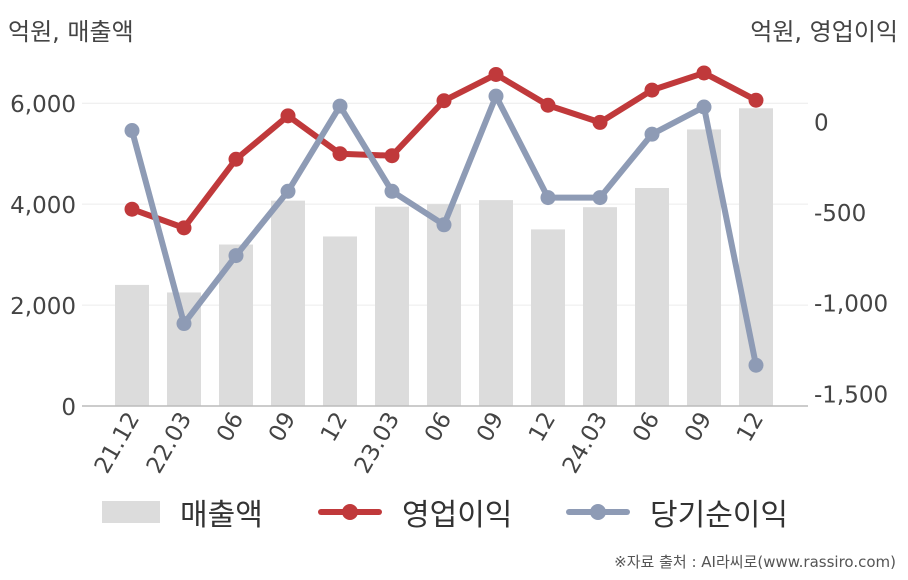  I want to click on legend-label-sales: 매출액, so click(221, 515).